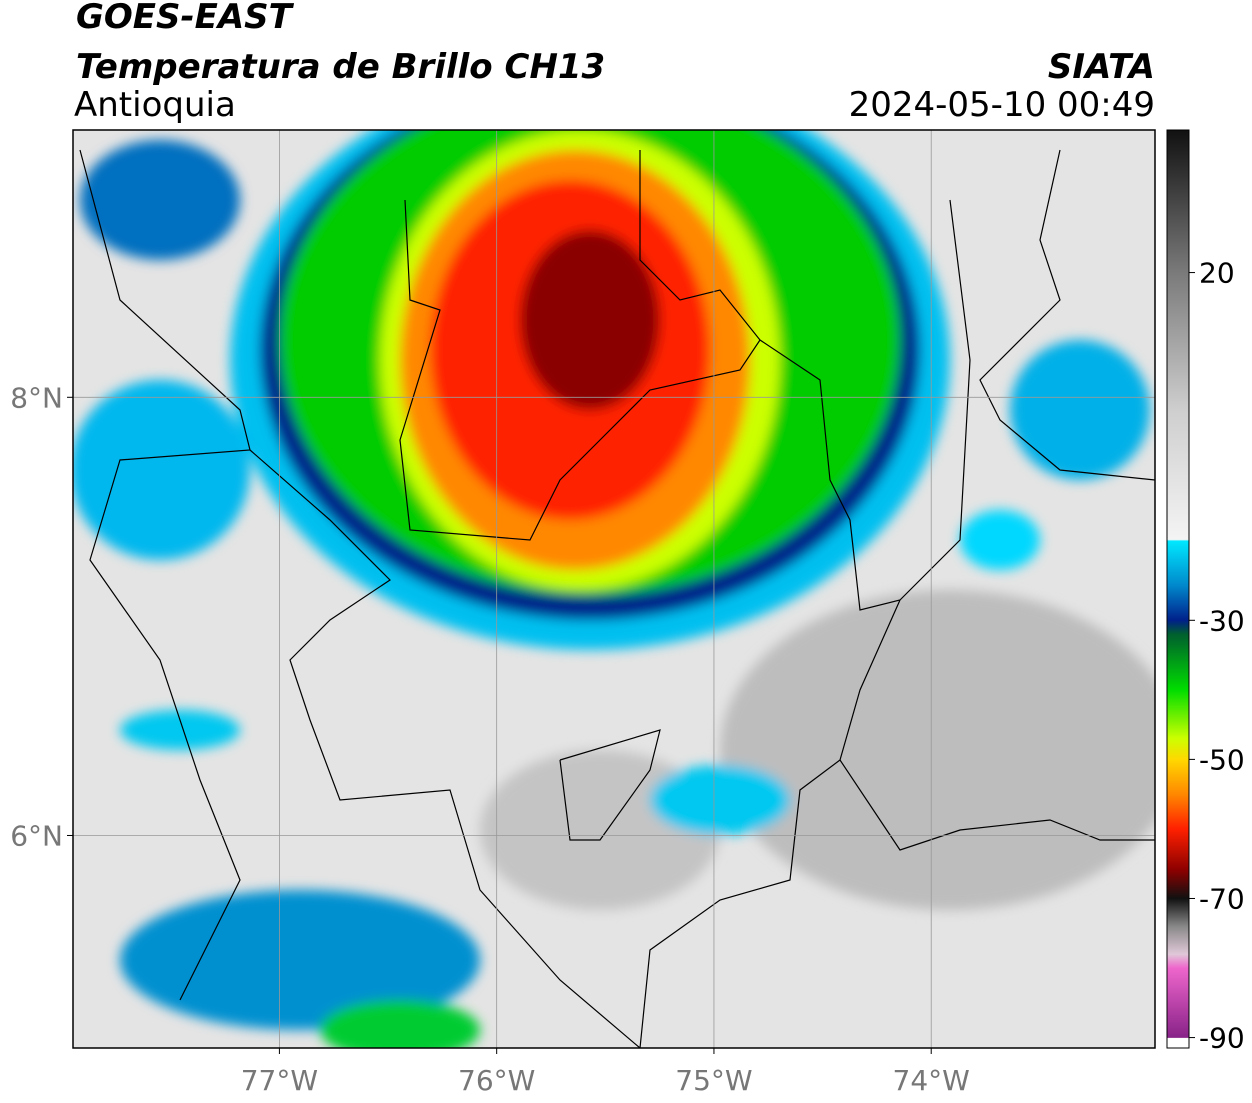 The height and width of the screenshot is (1103, 1252). What do you see at coordinates (931, 1080) in the screenshot?
I see `x-tick-label: 74°W` at bounding box center [931, 1080].